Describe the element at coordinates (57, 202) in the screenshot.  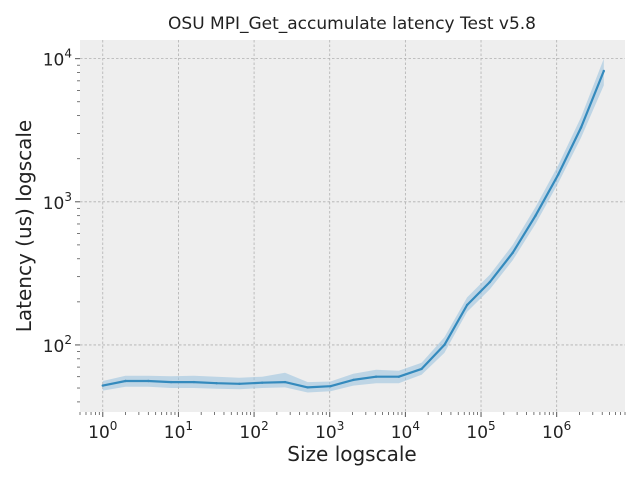
I see `y-tick-label: 10³` at that location.